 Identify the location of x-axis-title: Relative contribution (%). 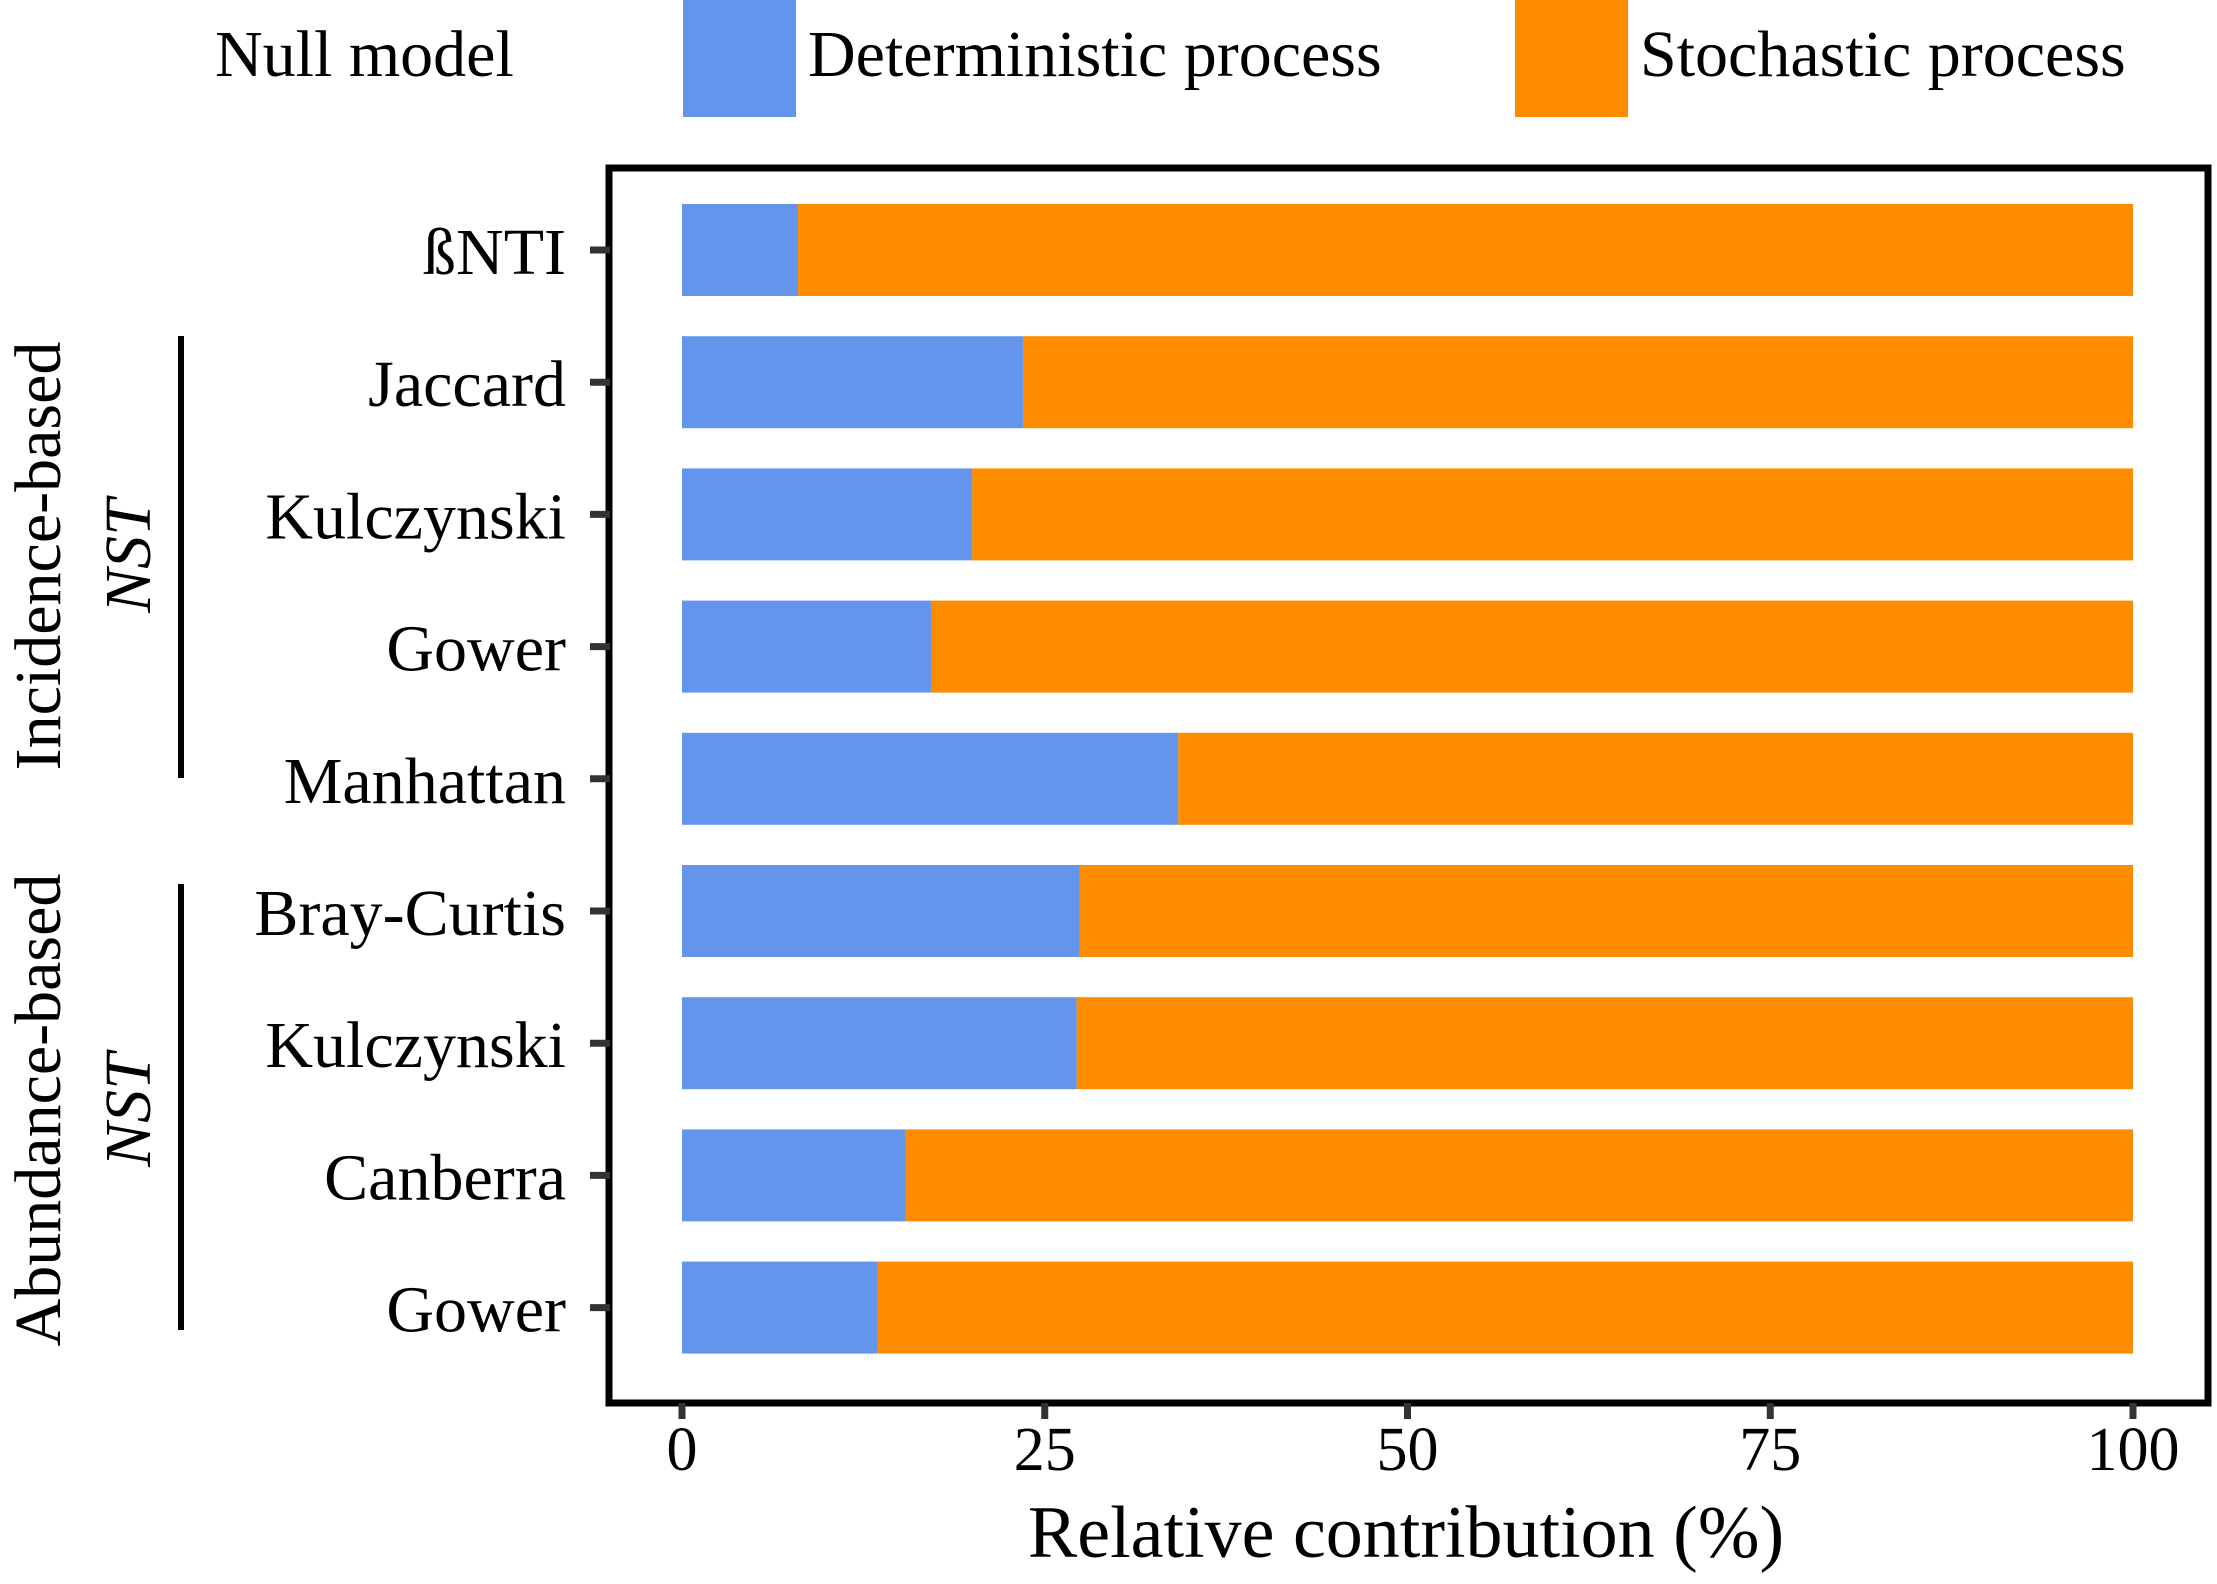
(1406, 1533).